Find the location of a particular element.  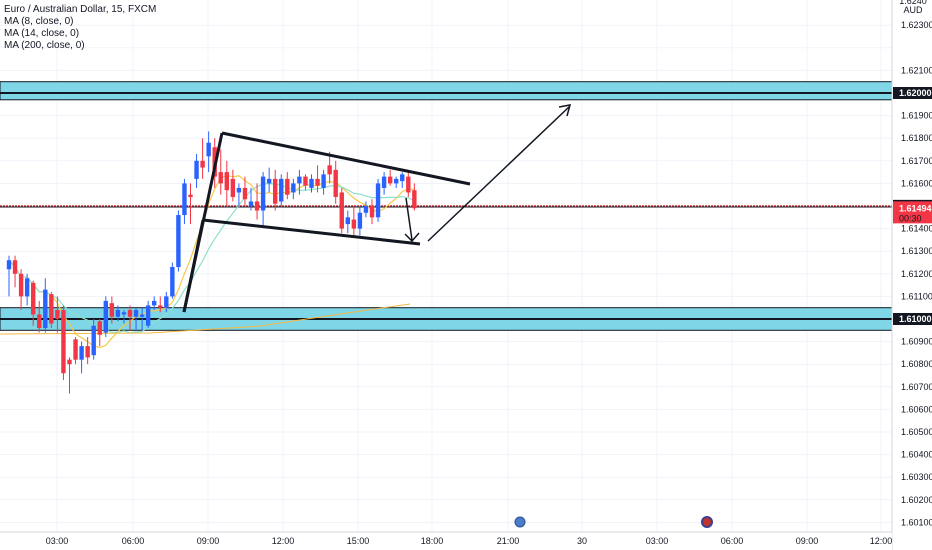

price-tick-label: 1.61300 is located at coordinates (916, 251).